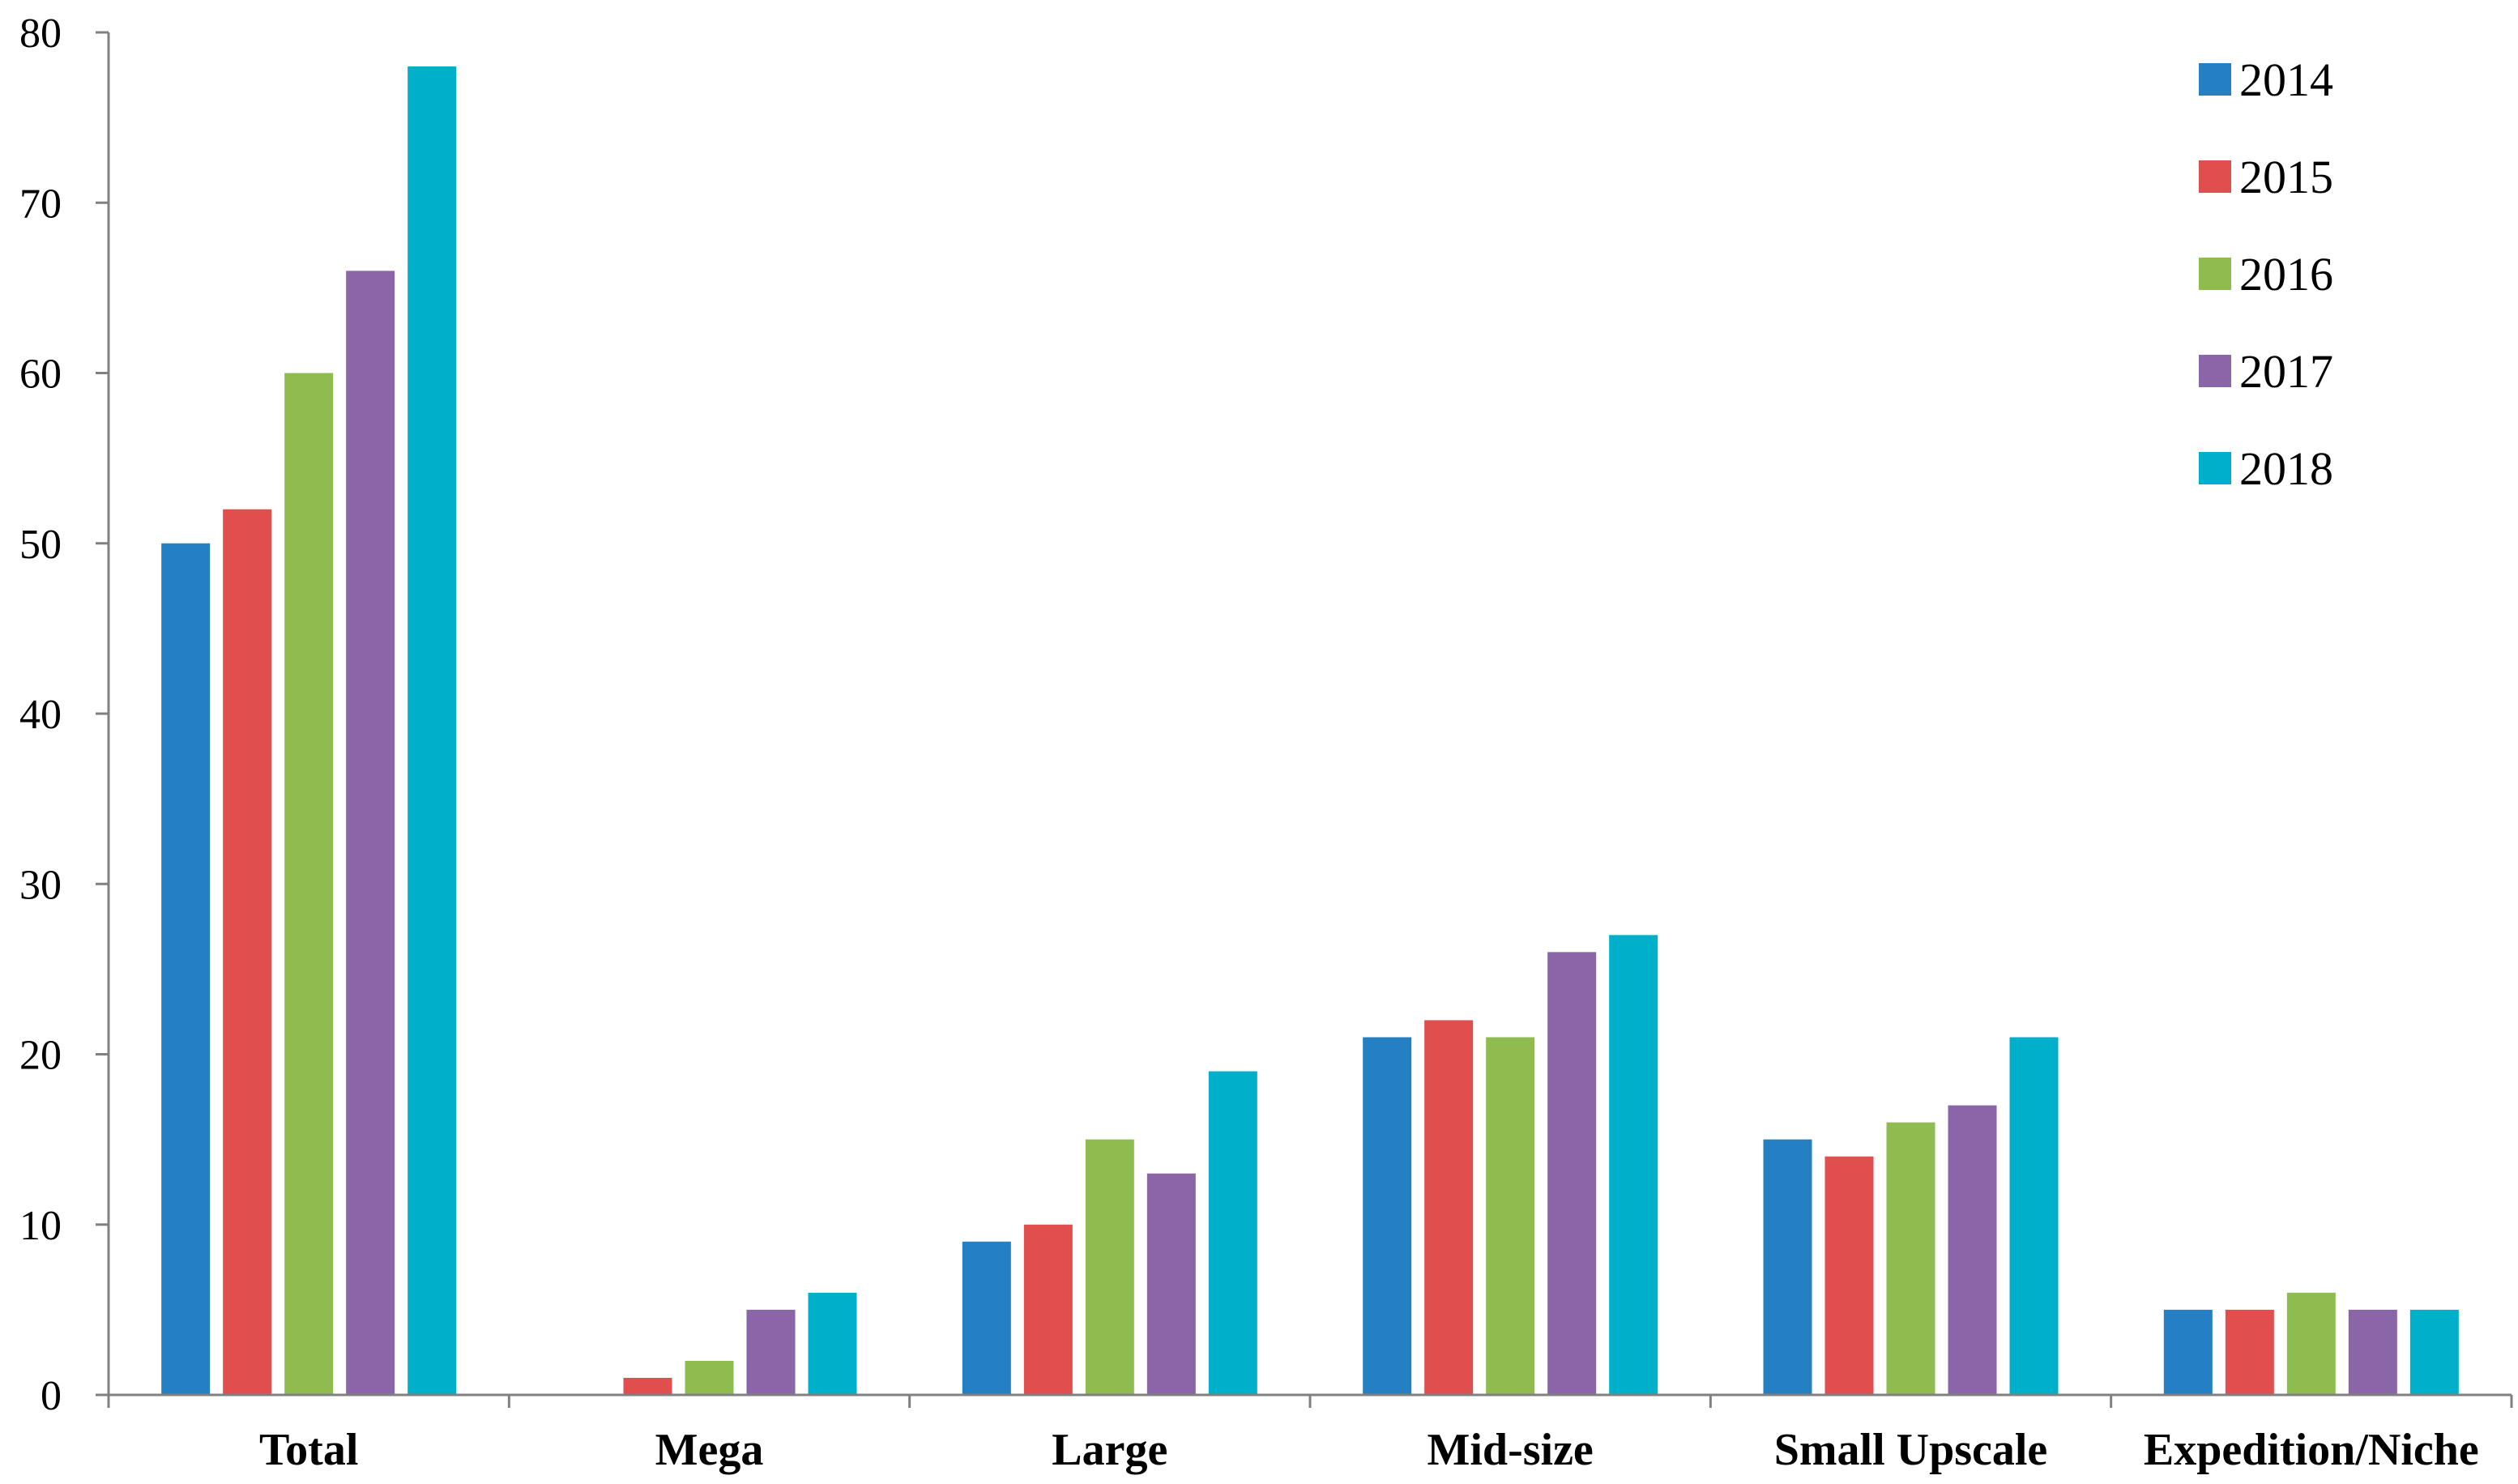 Image resolution: width=2518 pixels, height=1484 pixels. I want to click on x-category-label: Mid-size, so click(1511, 1450).